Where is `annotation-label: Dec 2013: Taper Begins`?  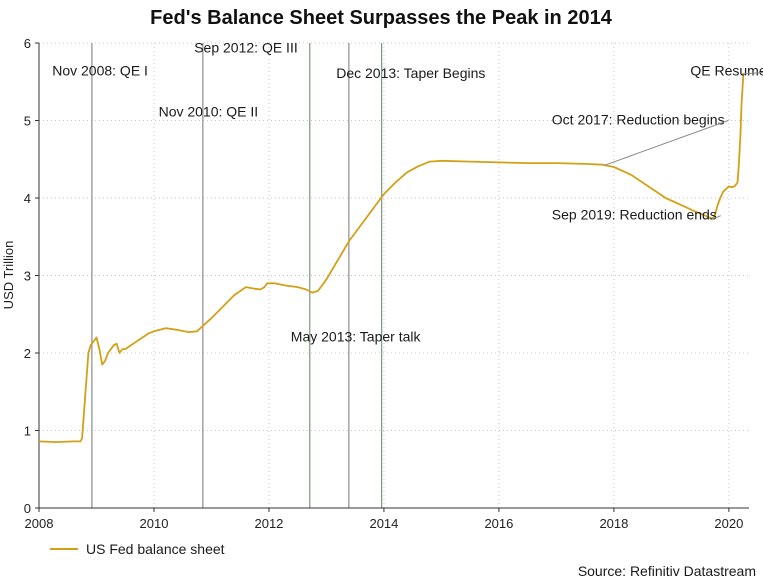
annotation-label: Dec 2013: Taper Begins is located at coordinates (410, 73).